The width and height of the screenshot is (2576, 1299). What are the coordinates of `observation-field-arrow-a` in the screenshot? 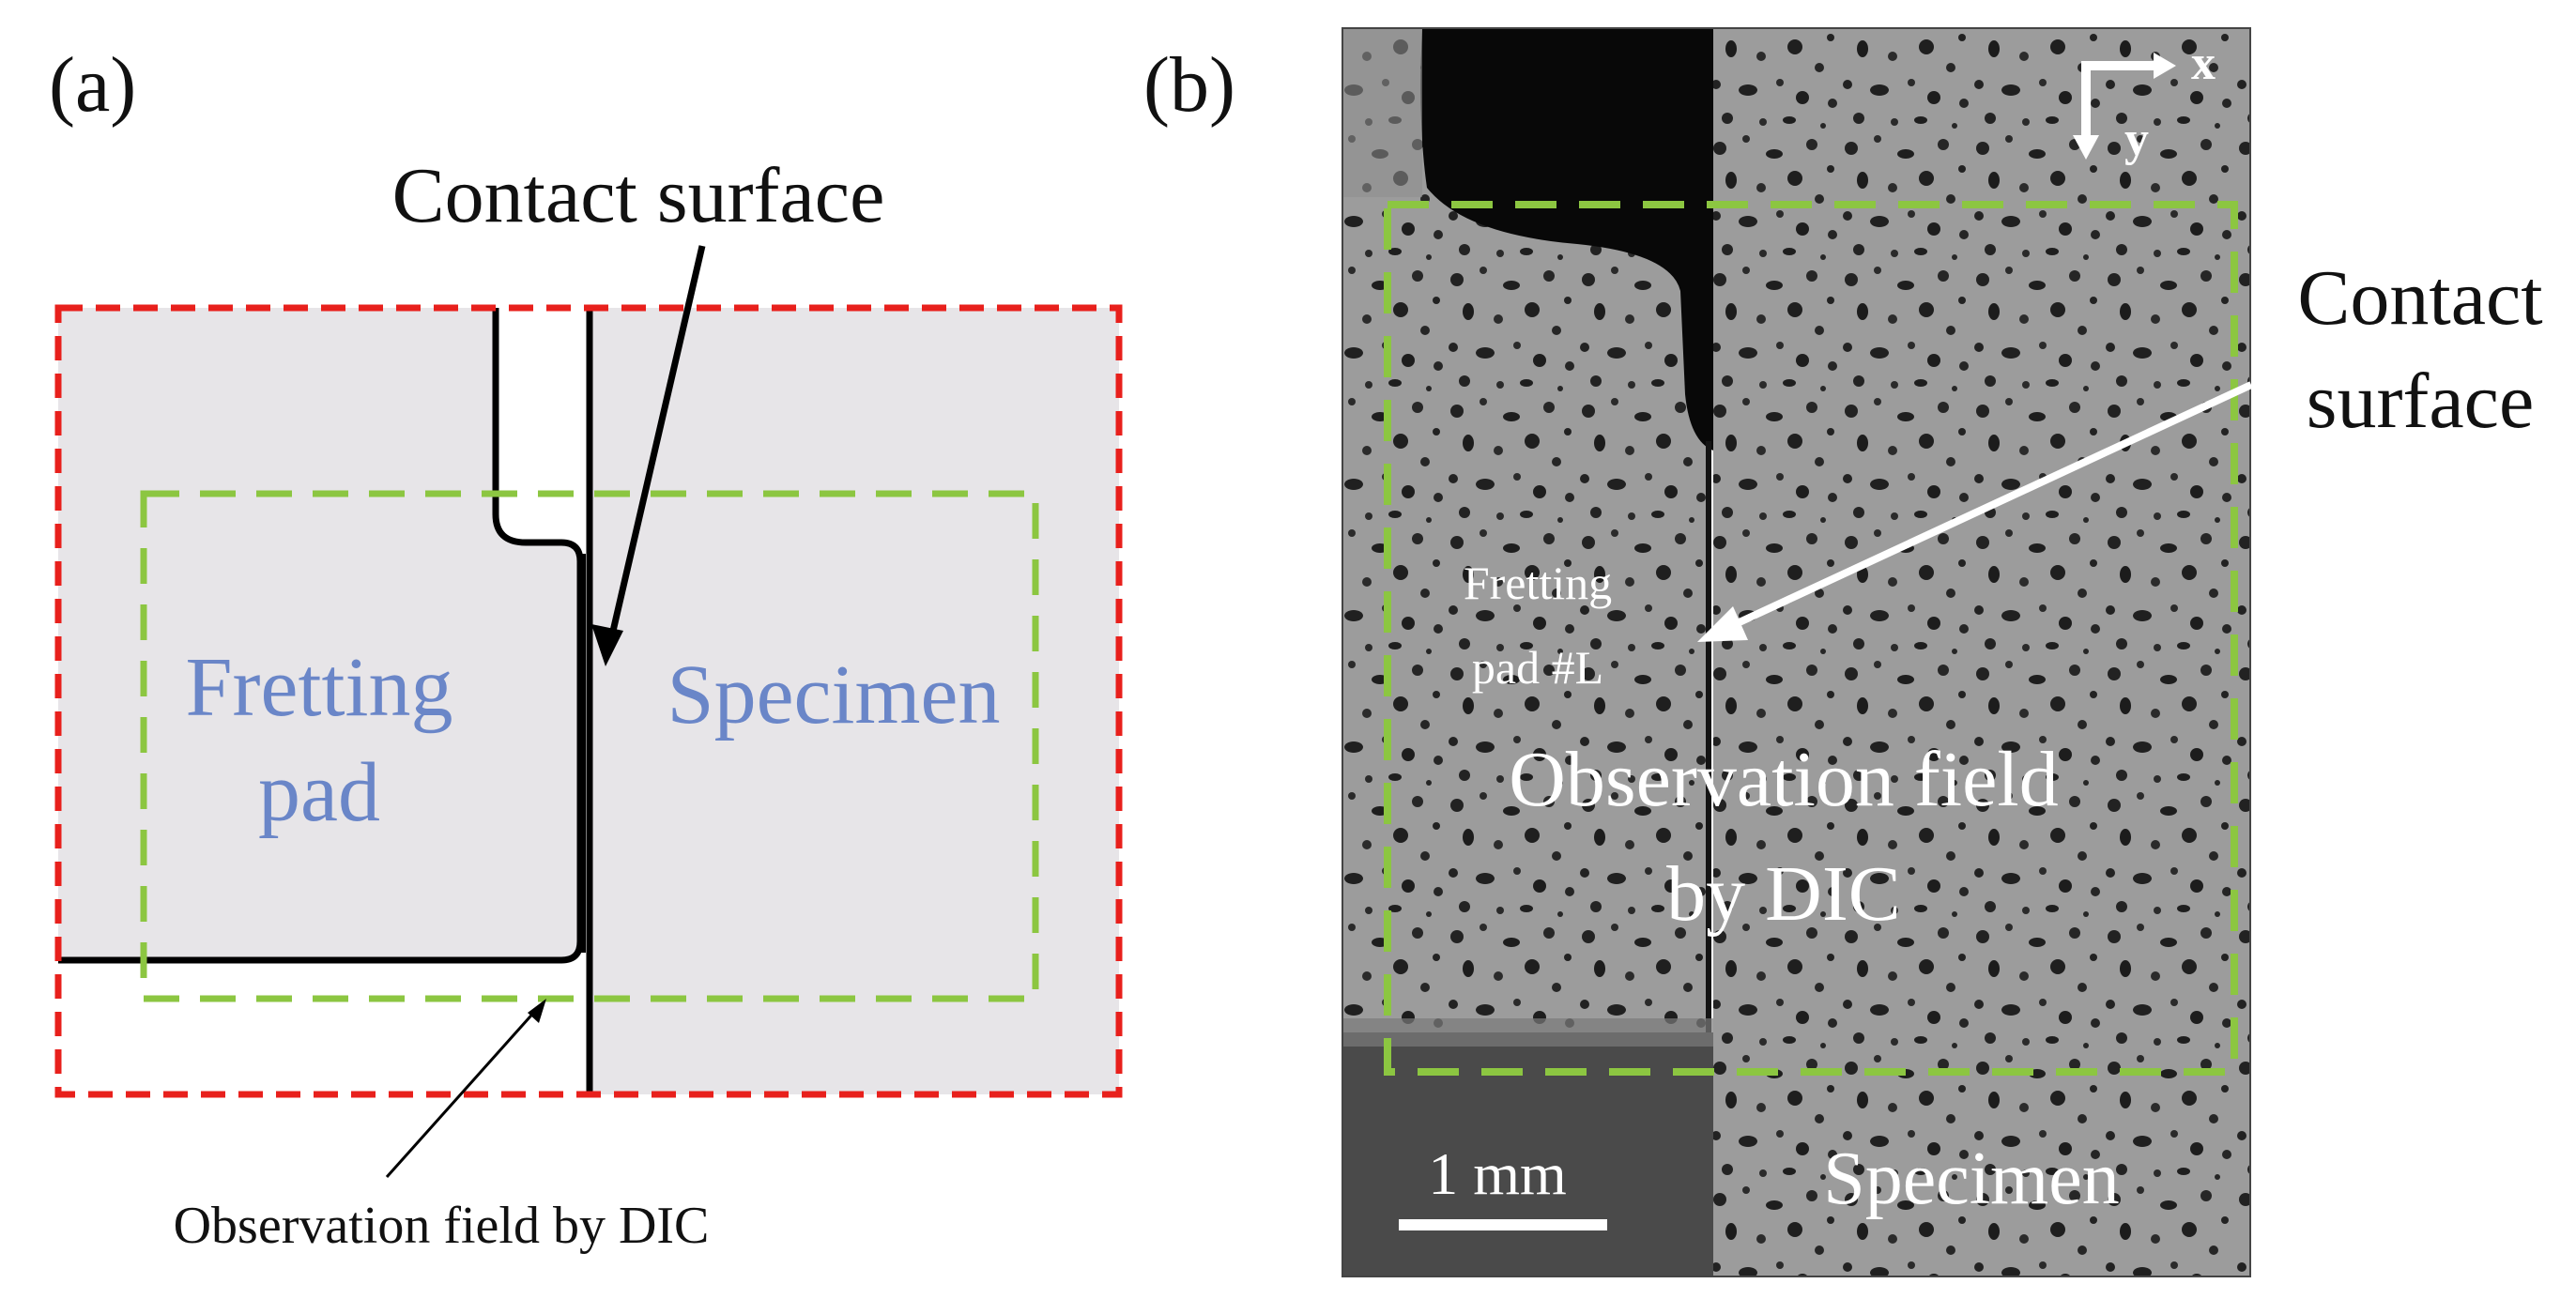 It's located at (462, 1093).